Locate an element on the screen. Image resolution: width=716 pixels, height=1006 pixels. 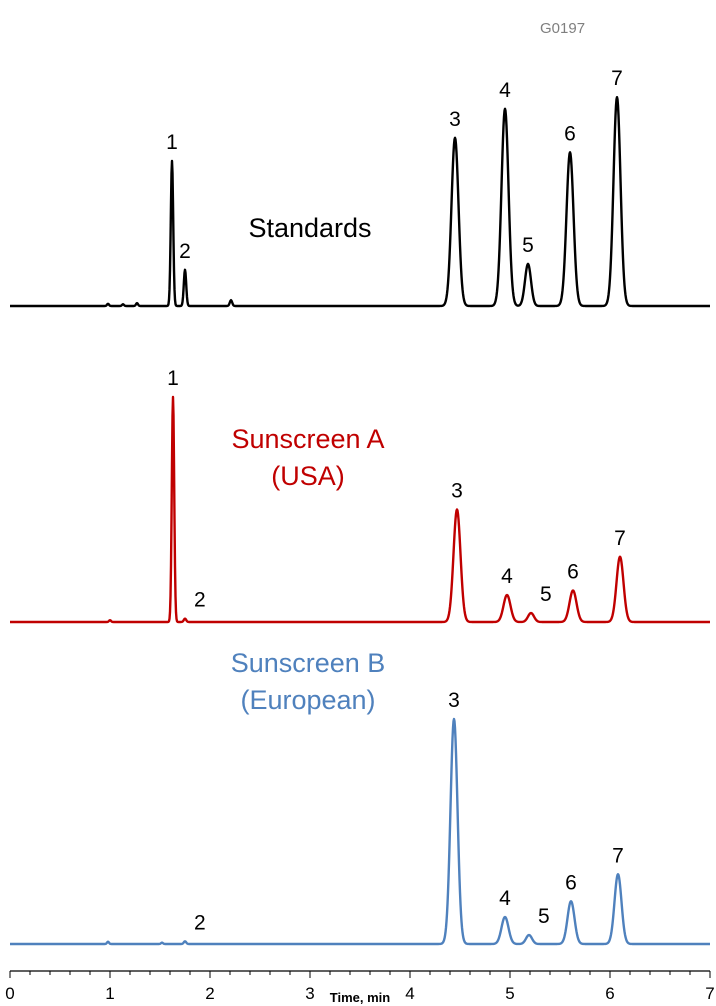
tick-label: 7 is located at coordinates (709, 993).